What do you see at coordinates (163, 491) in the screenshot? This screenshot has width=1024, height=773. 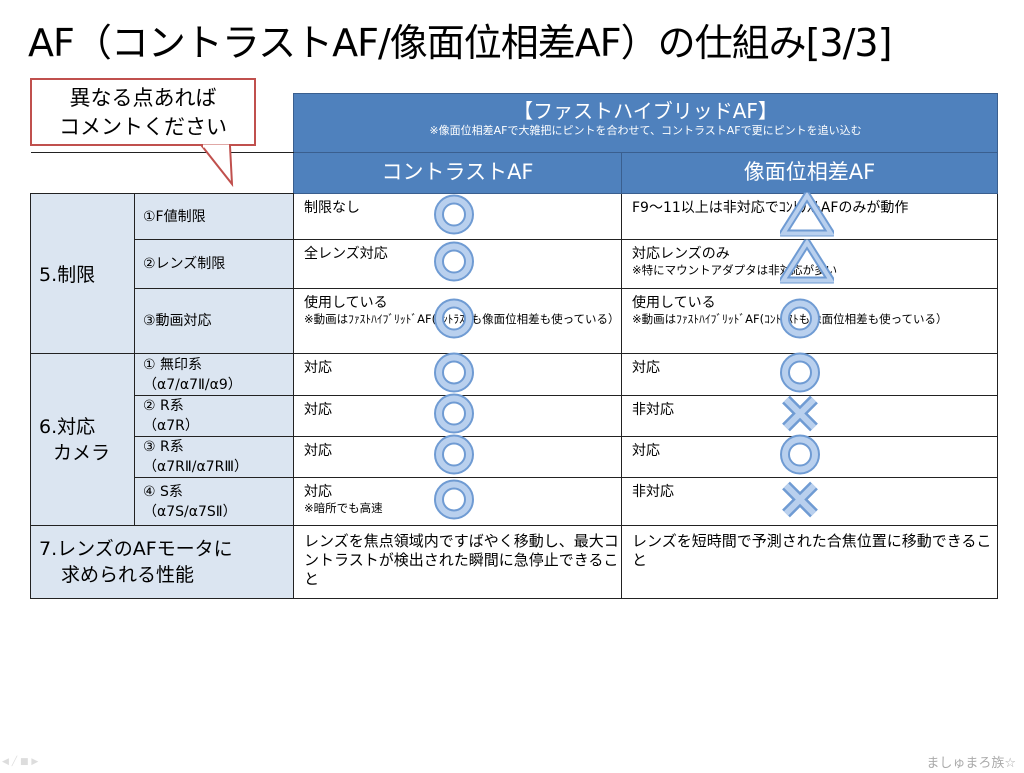 I see `row-label-text: ④ S系` at bounding box center [163, 491].